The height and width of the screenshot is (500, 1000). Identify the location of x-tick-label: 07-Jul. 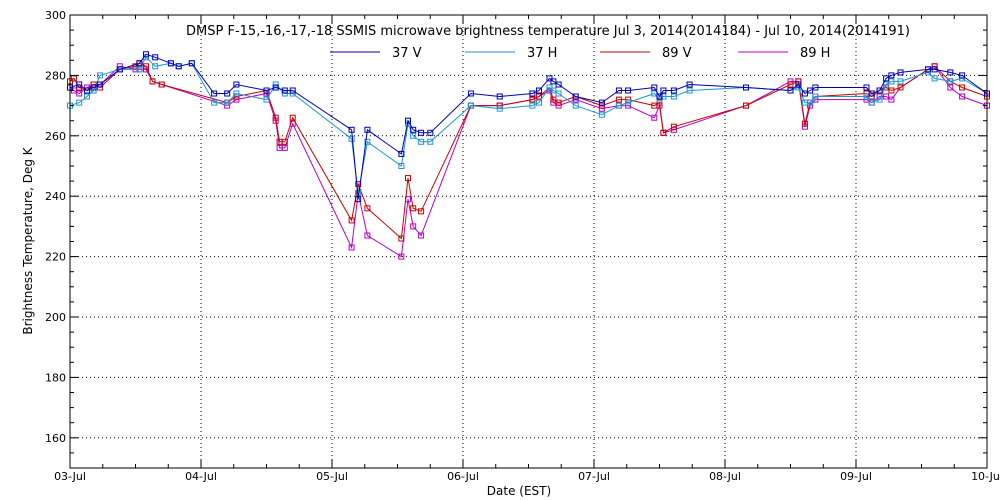
(594, 476).